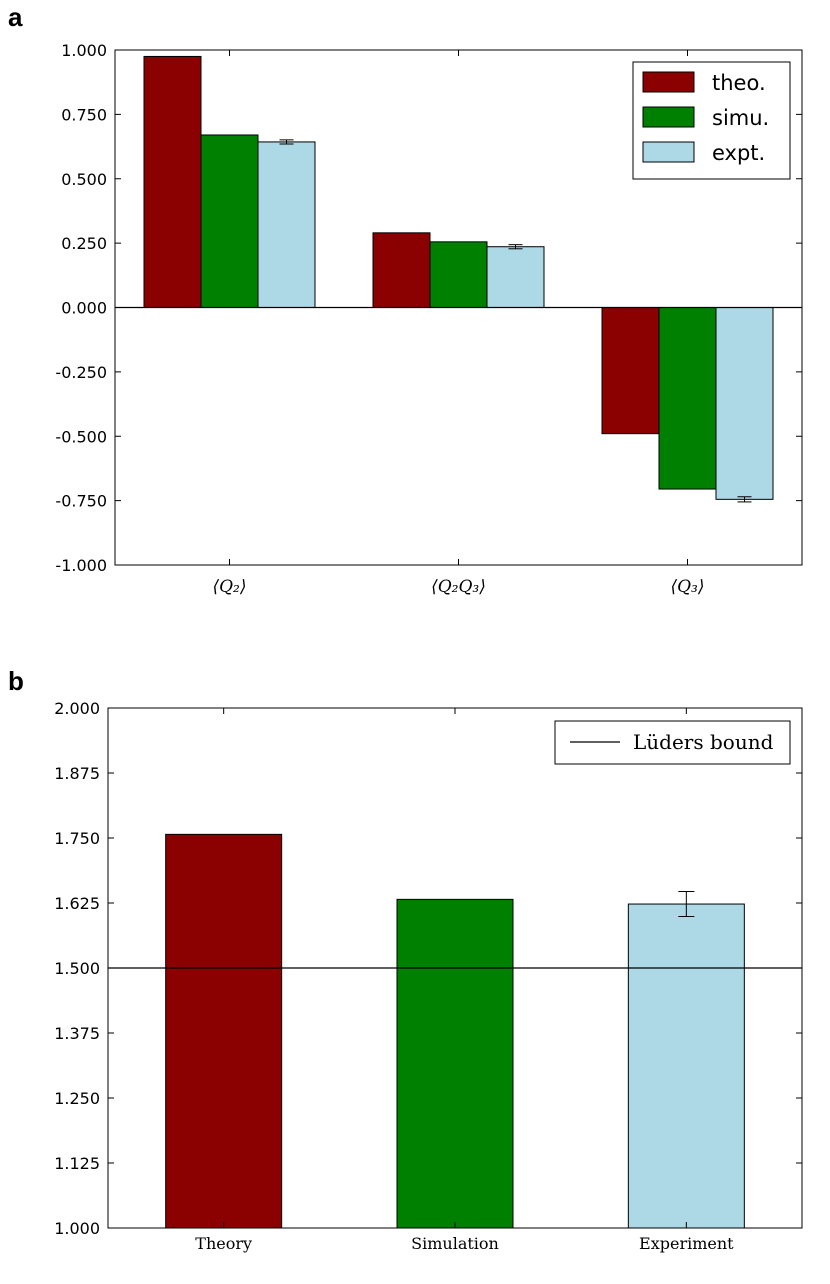  I want to click on y-tick-label: 0.750, so click(84, 114).